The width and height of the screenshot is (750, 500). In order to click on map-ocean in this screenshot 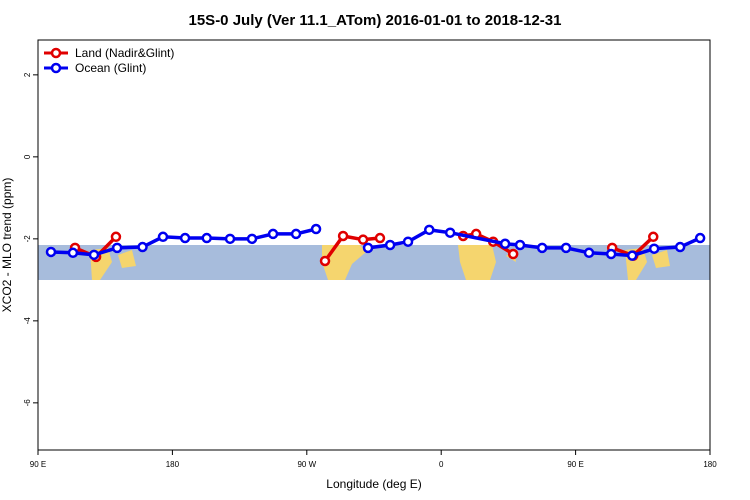, I will do `click(374, 262)`.